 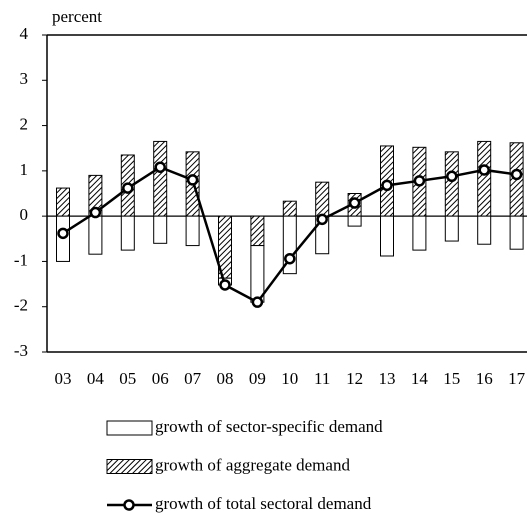 I want to click on x-tick-label: 12, so click(x=354, y=378).